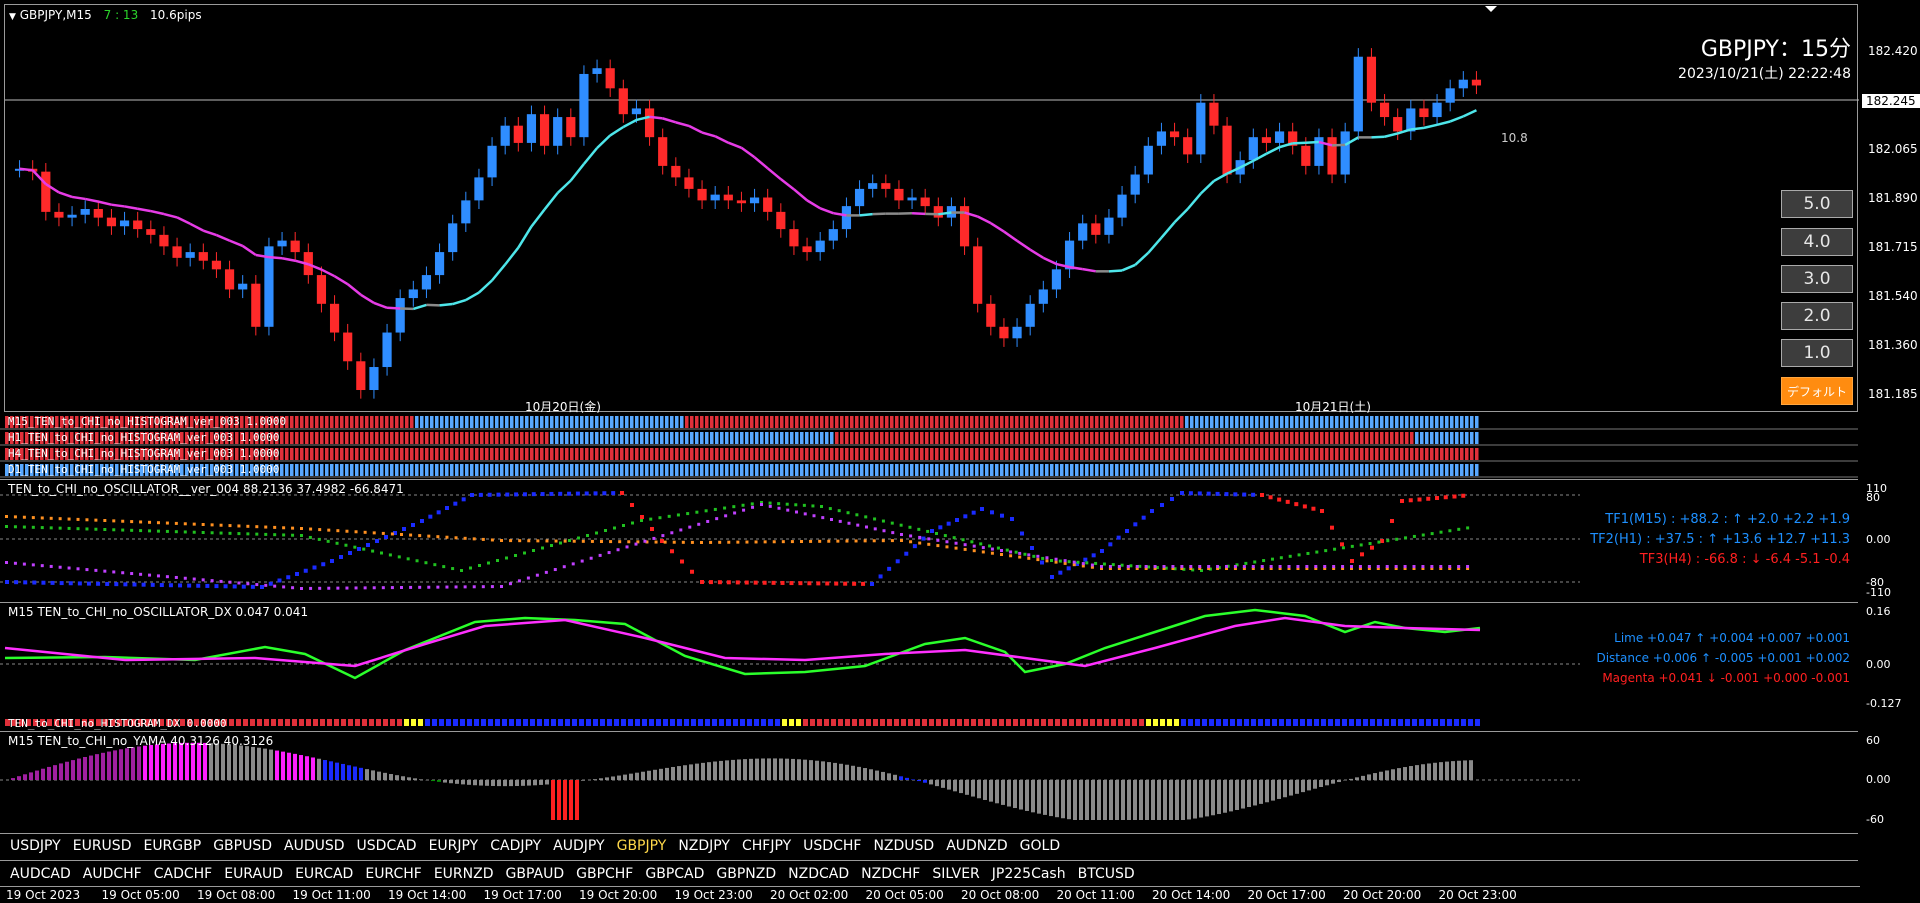 This screenshot has width=1920, height=903. I want to click on symbol-gbpcad: GBPCAD, so click(674, 874).